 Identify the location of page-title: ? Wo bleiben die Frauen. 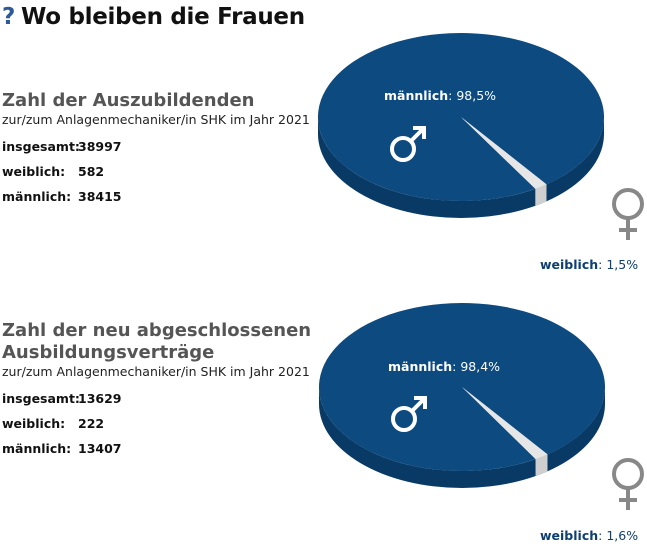
(153, 17).